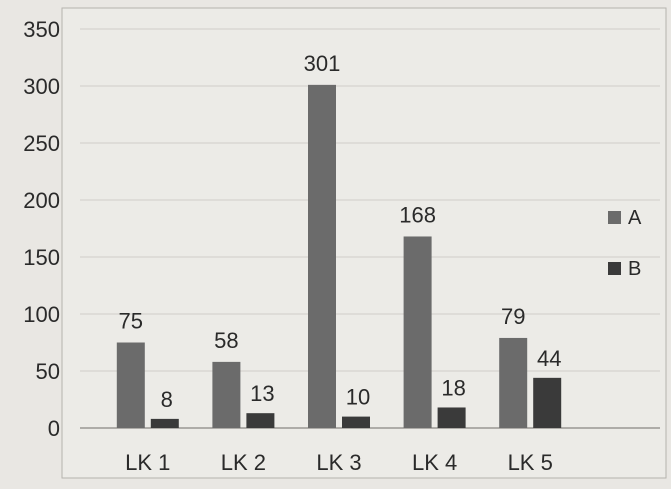  Describe the element at coordinates (41, 200) in the screenshot. I see `y-tick-label: 200` at that location.